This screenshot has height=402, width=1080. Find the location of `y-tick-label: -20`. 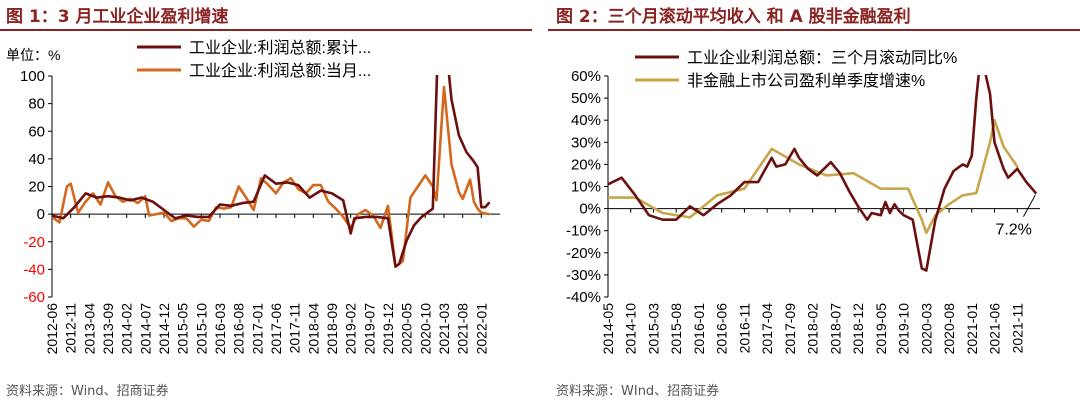

y-tick-label: -20 is located at coordinates (34, 242).